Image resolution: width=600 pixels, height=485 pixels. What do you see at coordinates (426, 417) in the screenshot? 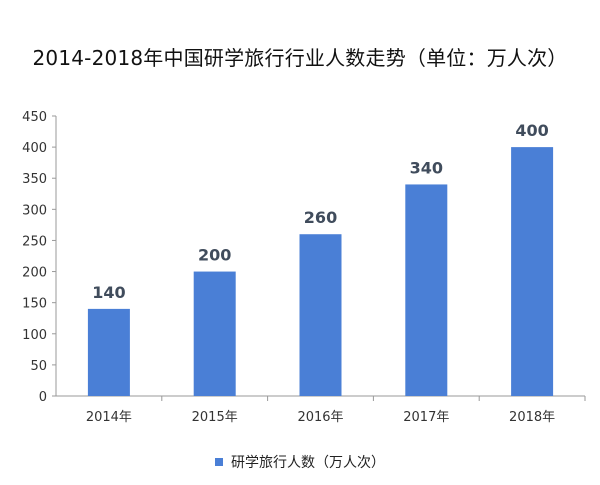
I see `x-tick-label: 2017年` at bounding box center [426, 417].